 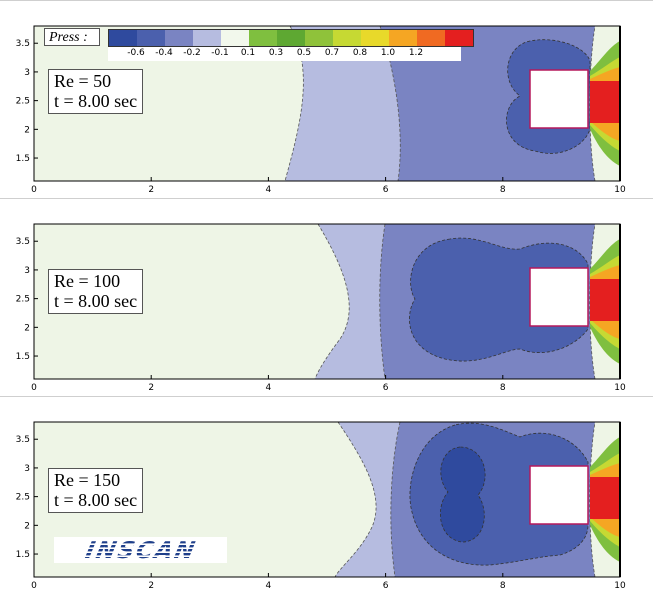 What do you see at coordinates (83, 81) in the screenshot?
I see `reynolds-label: Re = 50` at bounding box center [83, 81].